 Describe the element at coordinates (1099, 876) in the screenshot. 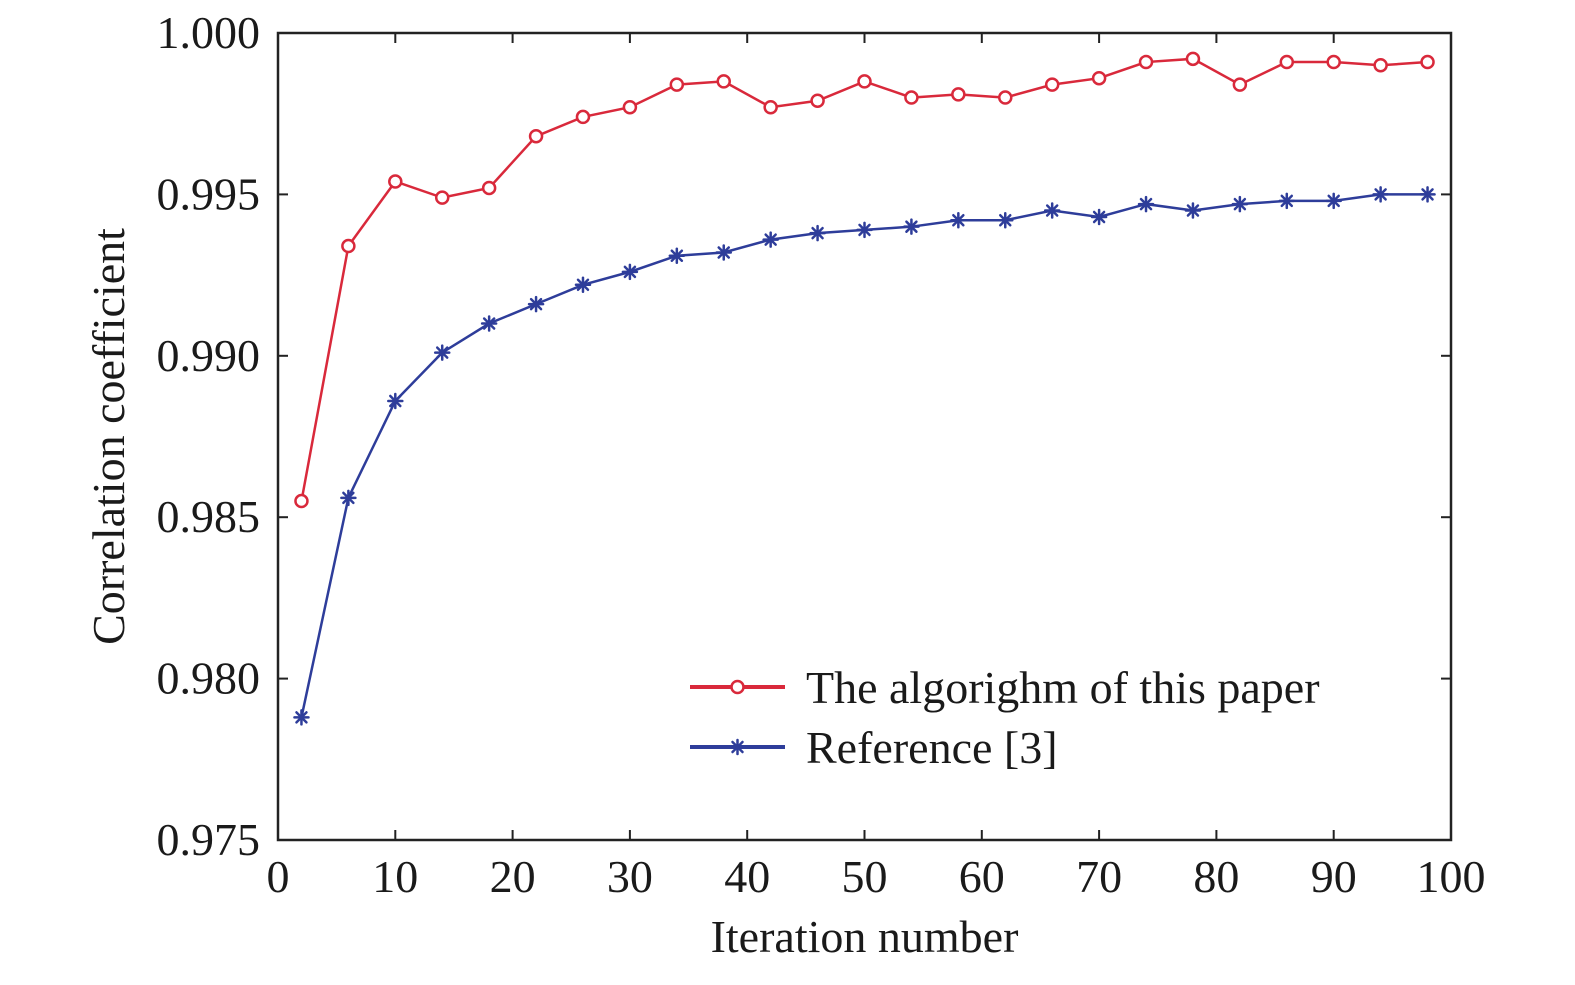

I see `x-tick-label: 70` at that location.